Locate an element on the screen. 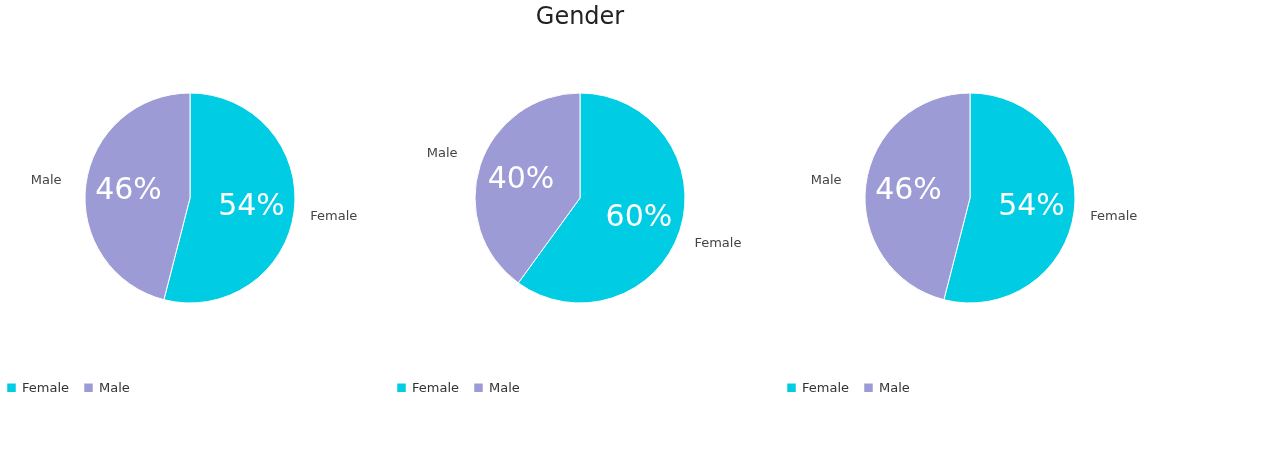  data-label: 60% is located at coordinates (639, 216).